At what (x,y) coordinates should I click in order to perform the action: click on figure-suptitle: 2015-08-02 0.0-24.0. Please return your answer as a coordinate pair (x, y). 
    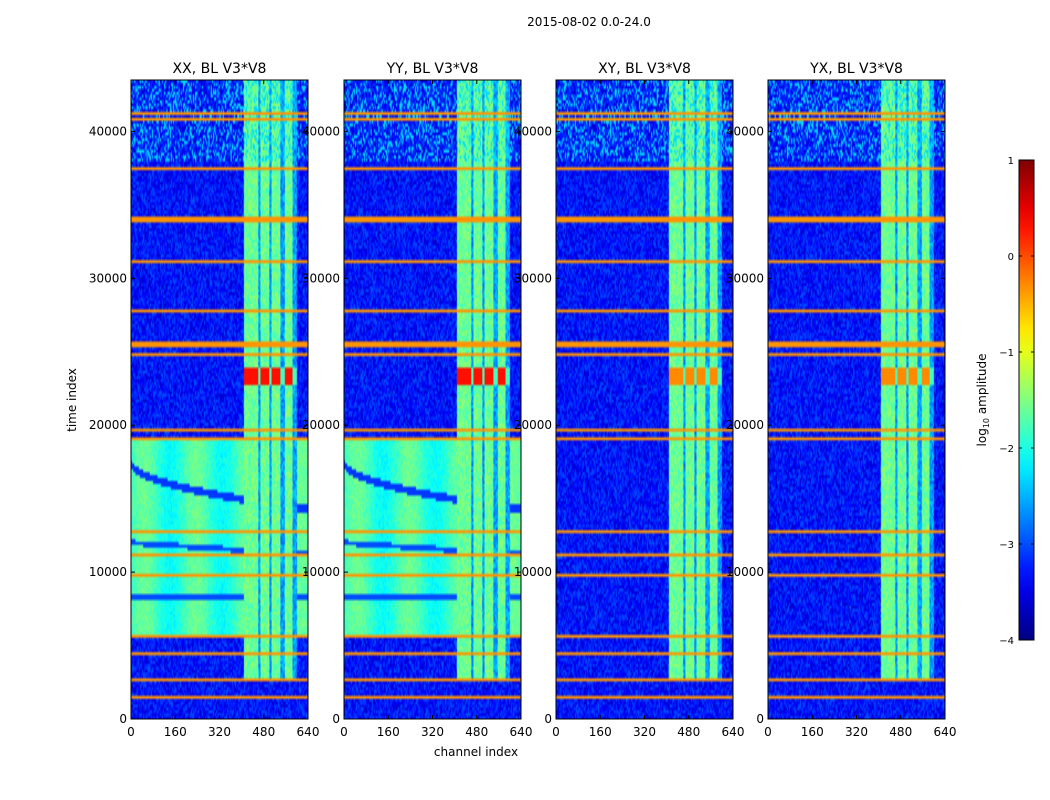
    Looking at the image, I should click on (589, 22).